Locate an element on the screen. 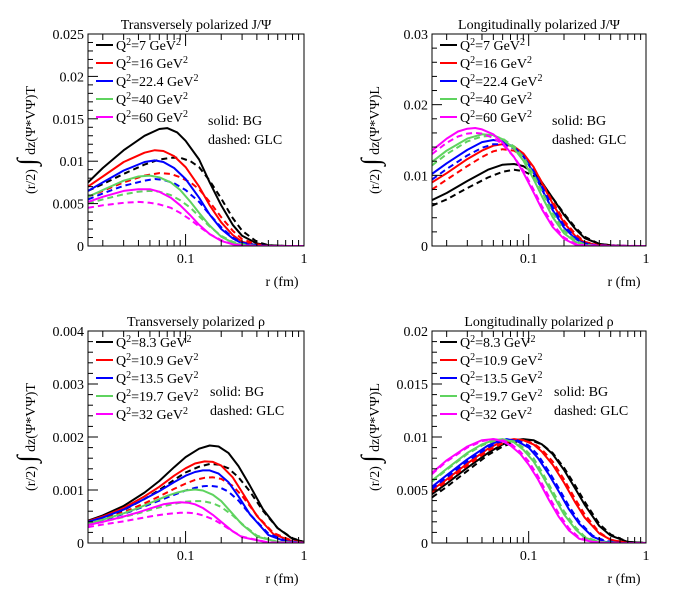  y-tick-label: 0.03 is located at coordinates (416, 35).